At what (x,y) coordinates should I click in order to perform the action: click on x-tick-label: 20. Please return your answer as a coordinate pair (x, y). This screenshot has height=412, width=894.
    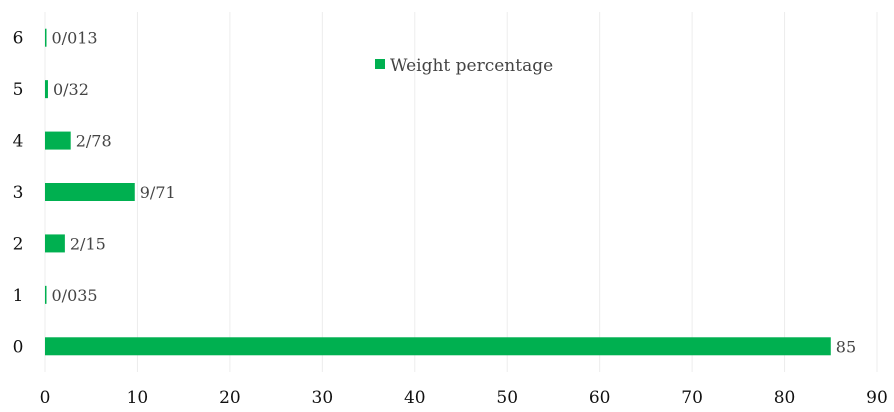
    Looking at the image, I should click on (230, 398).